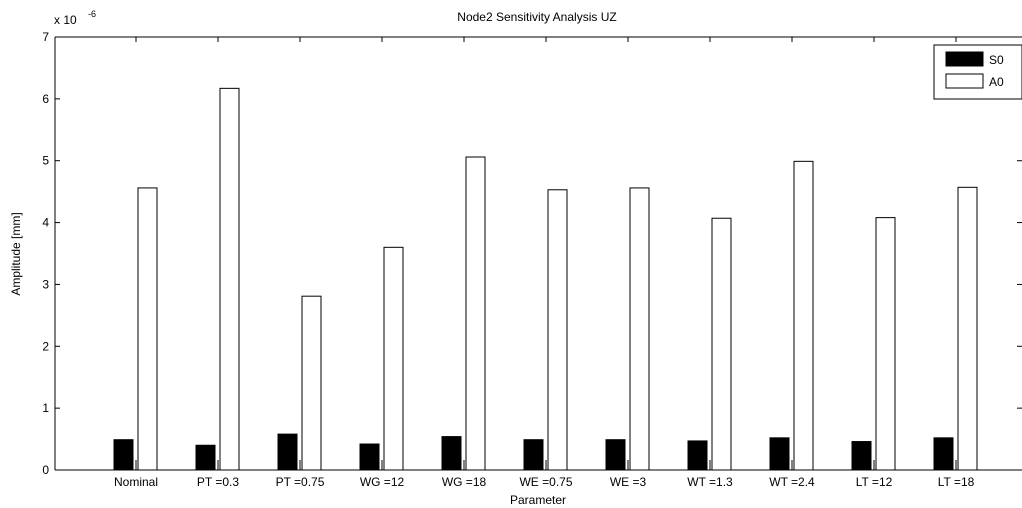 The width and height of the screenshot is (1022, 508). What do you see at coordinates (382, 482) in the screenshot?
I see `x-tick-label: WG =12` at bounding box center [382, 482].